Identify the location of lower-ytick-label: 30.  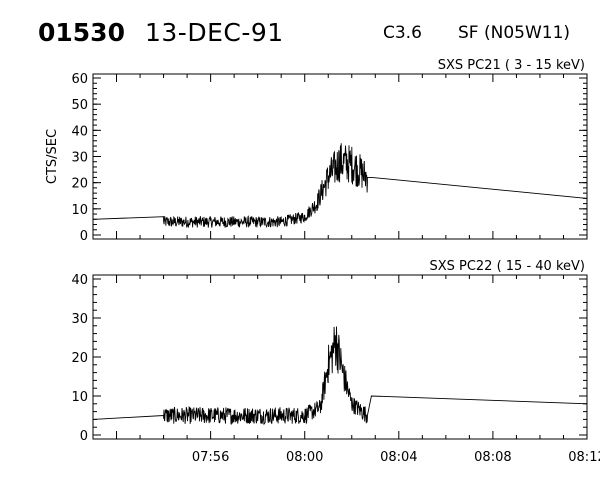
(79, 319).